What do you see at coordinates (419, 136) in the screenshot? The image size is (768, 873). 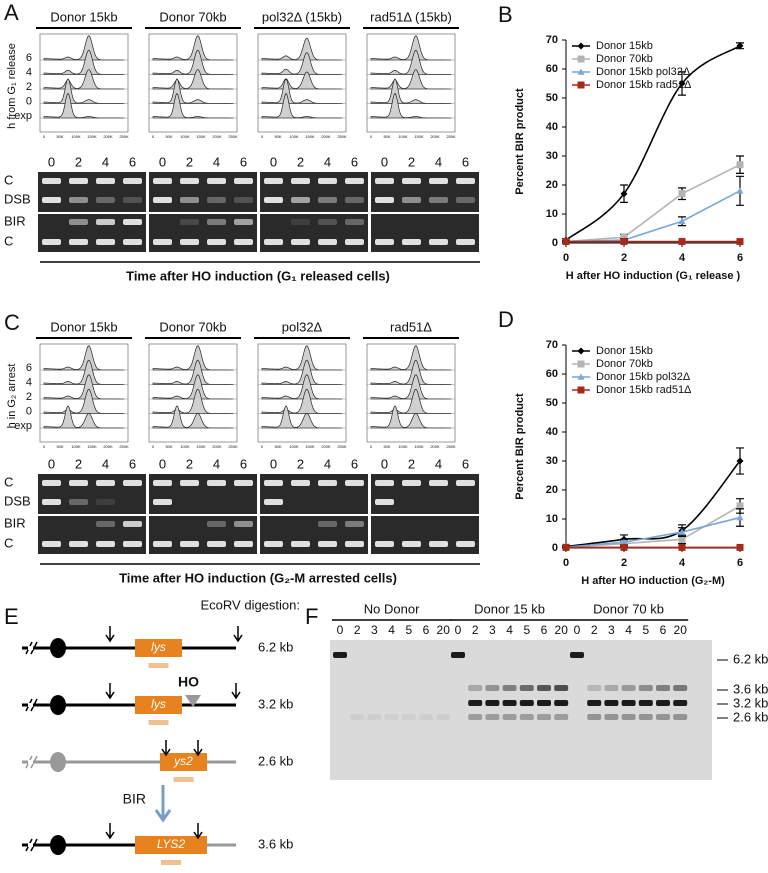 I see `flow-xtick: 150K` at bounding box center [419, 136].